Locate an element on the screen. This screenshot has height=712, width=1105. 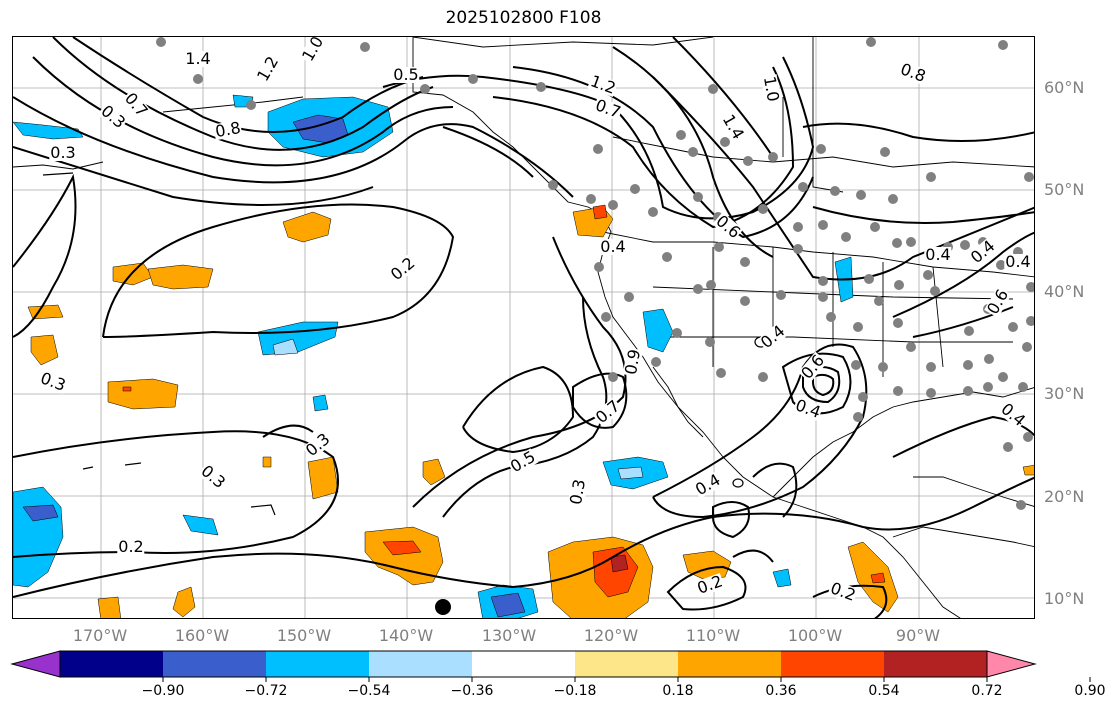
colorbar-tick-label: 0.54 is located at coordinates (884, 691).